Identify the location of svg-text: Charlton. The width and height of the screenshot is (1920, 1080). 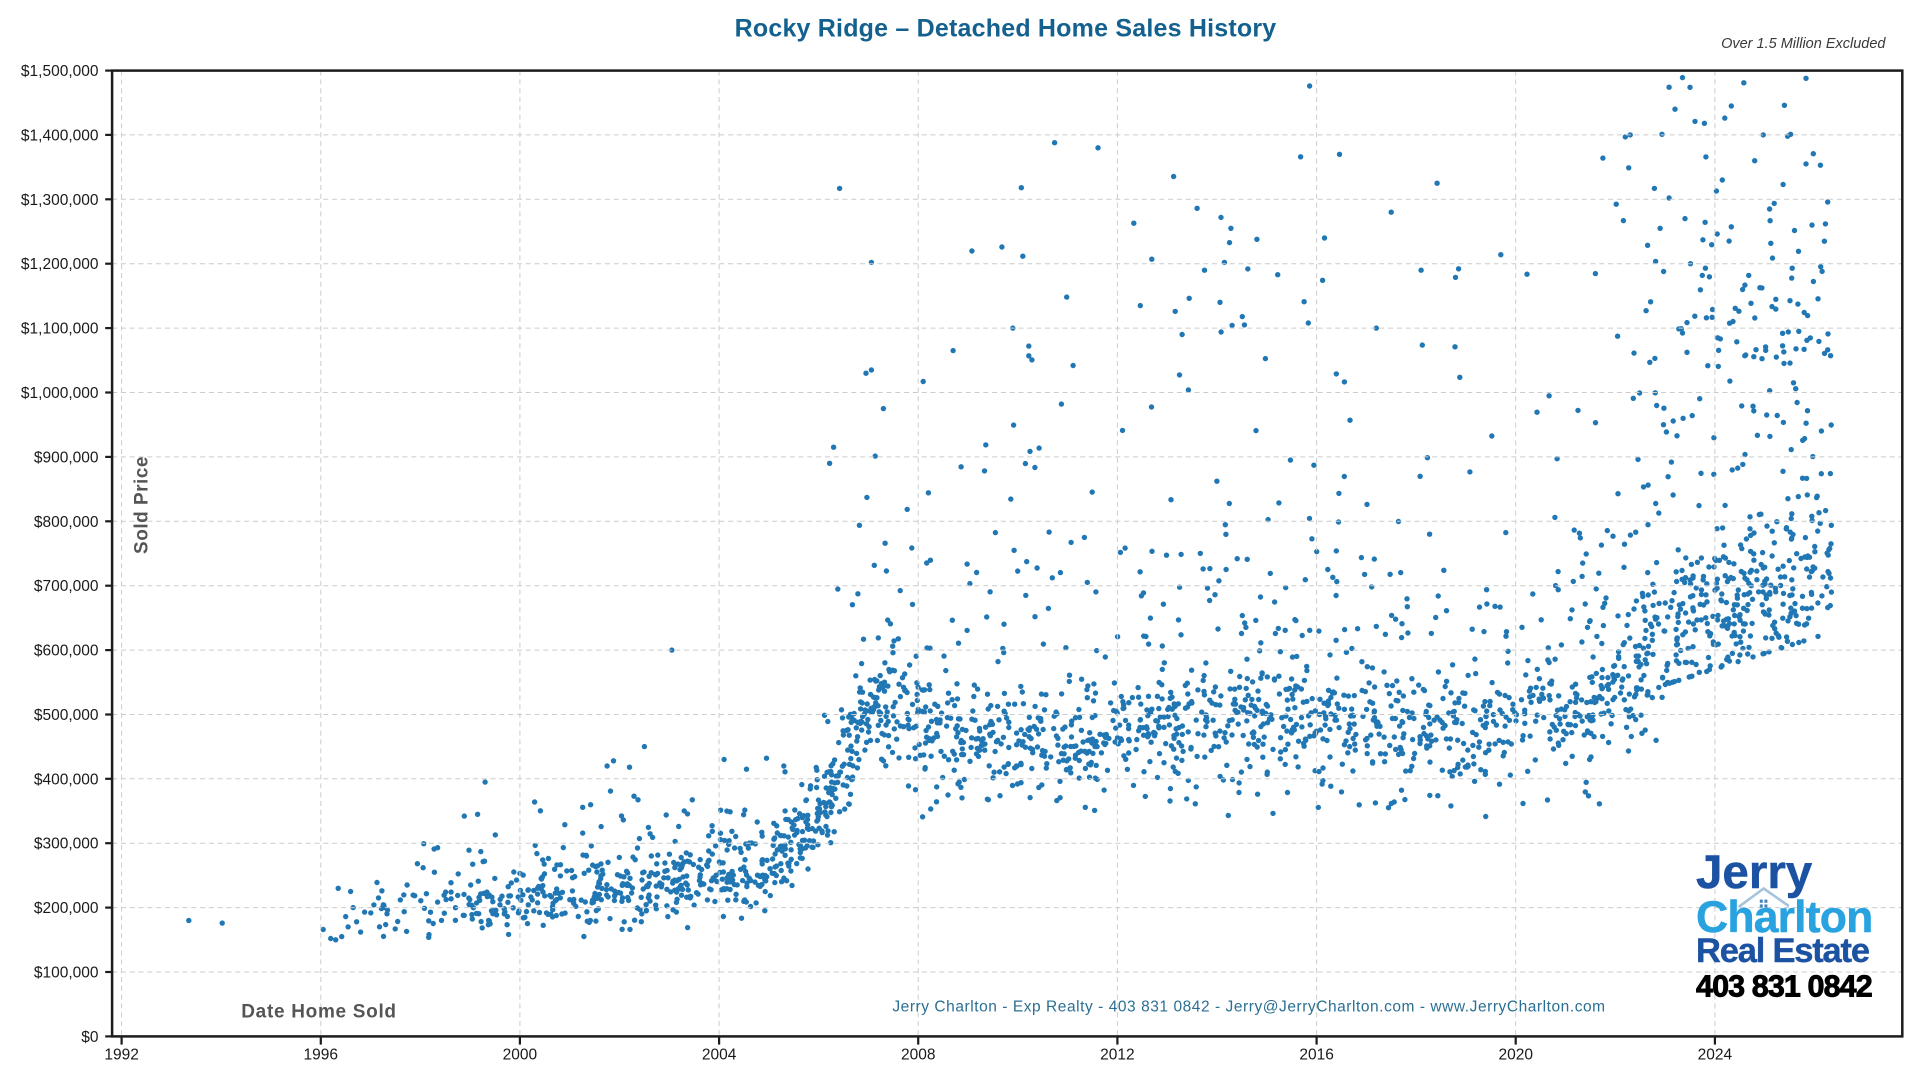
(1784, 917).